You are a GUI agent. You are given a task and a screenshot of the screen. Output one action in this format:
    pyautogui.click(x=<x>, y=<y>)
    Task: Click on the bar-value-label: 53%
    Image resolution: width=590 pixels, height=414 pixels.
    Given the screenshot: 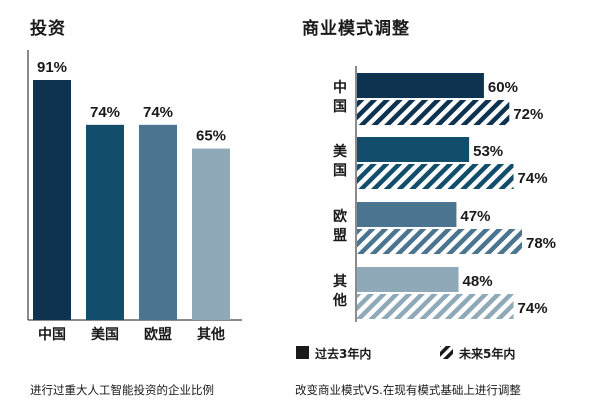 What is the action you would take?
    pyautogui.click(x=488, y=151)
    